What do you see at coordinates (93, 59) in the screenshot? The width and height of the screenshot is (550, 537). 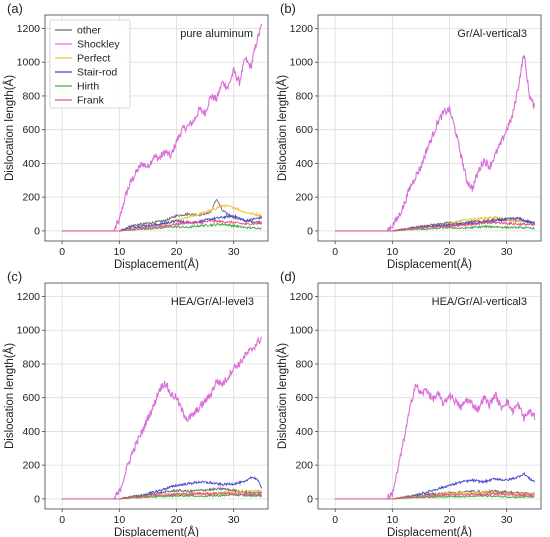 I see `legend-label: Perfect` at bounding box center [93, 59].